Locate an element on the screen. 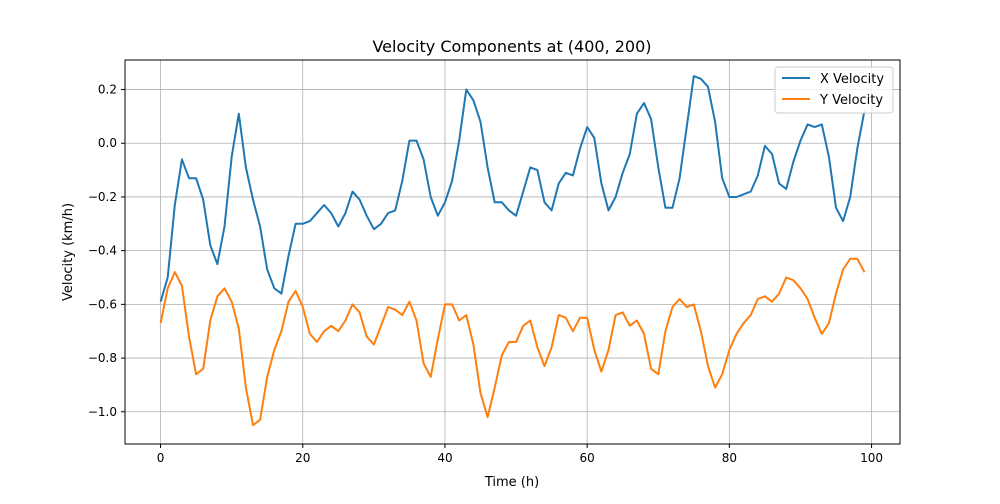  y-tick-label: −0.8 is located at coordinates (102, 358).